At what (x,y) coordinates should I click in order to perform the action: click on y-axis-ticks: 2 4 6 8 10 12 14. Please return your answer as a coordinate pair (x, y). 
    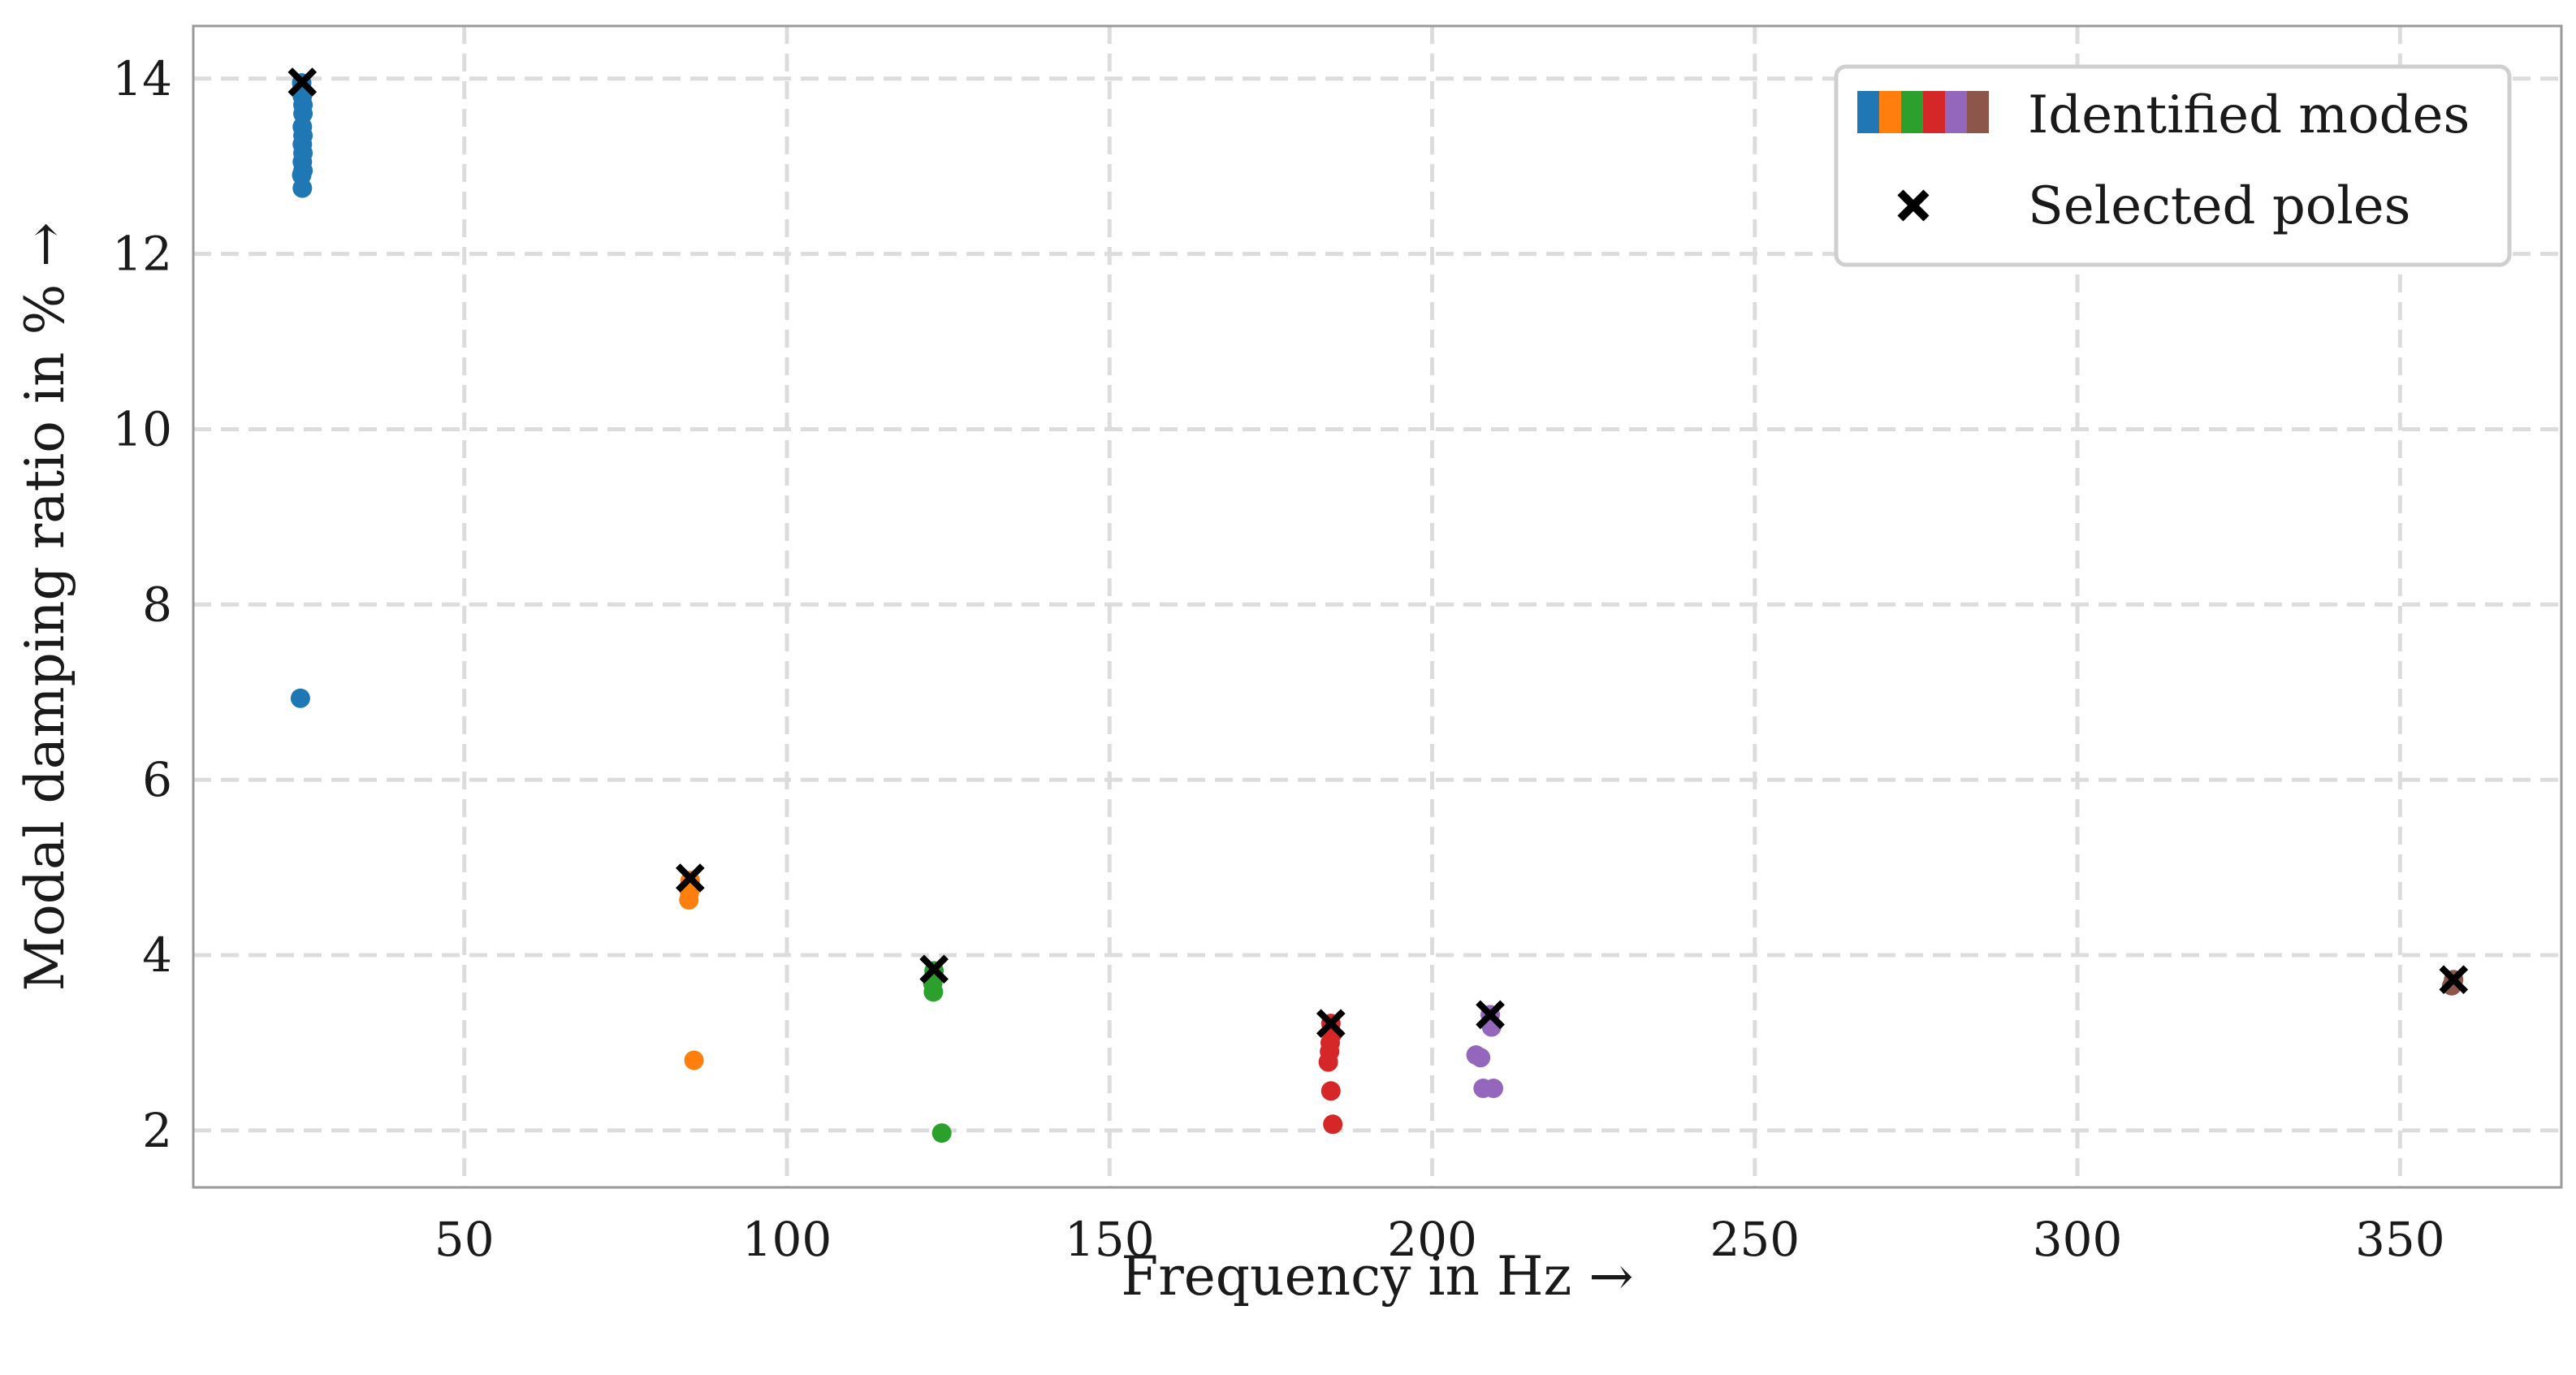
    Looking at the image, I should click on (142, 604).